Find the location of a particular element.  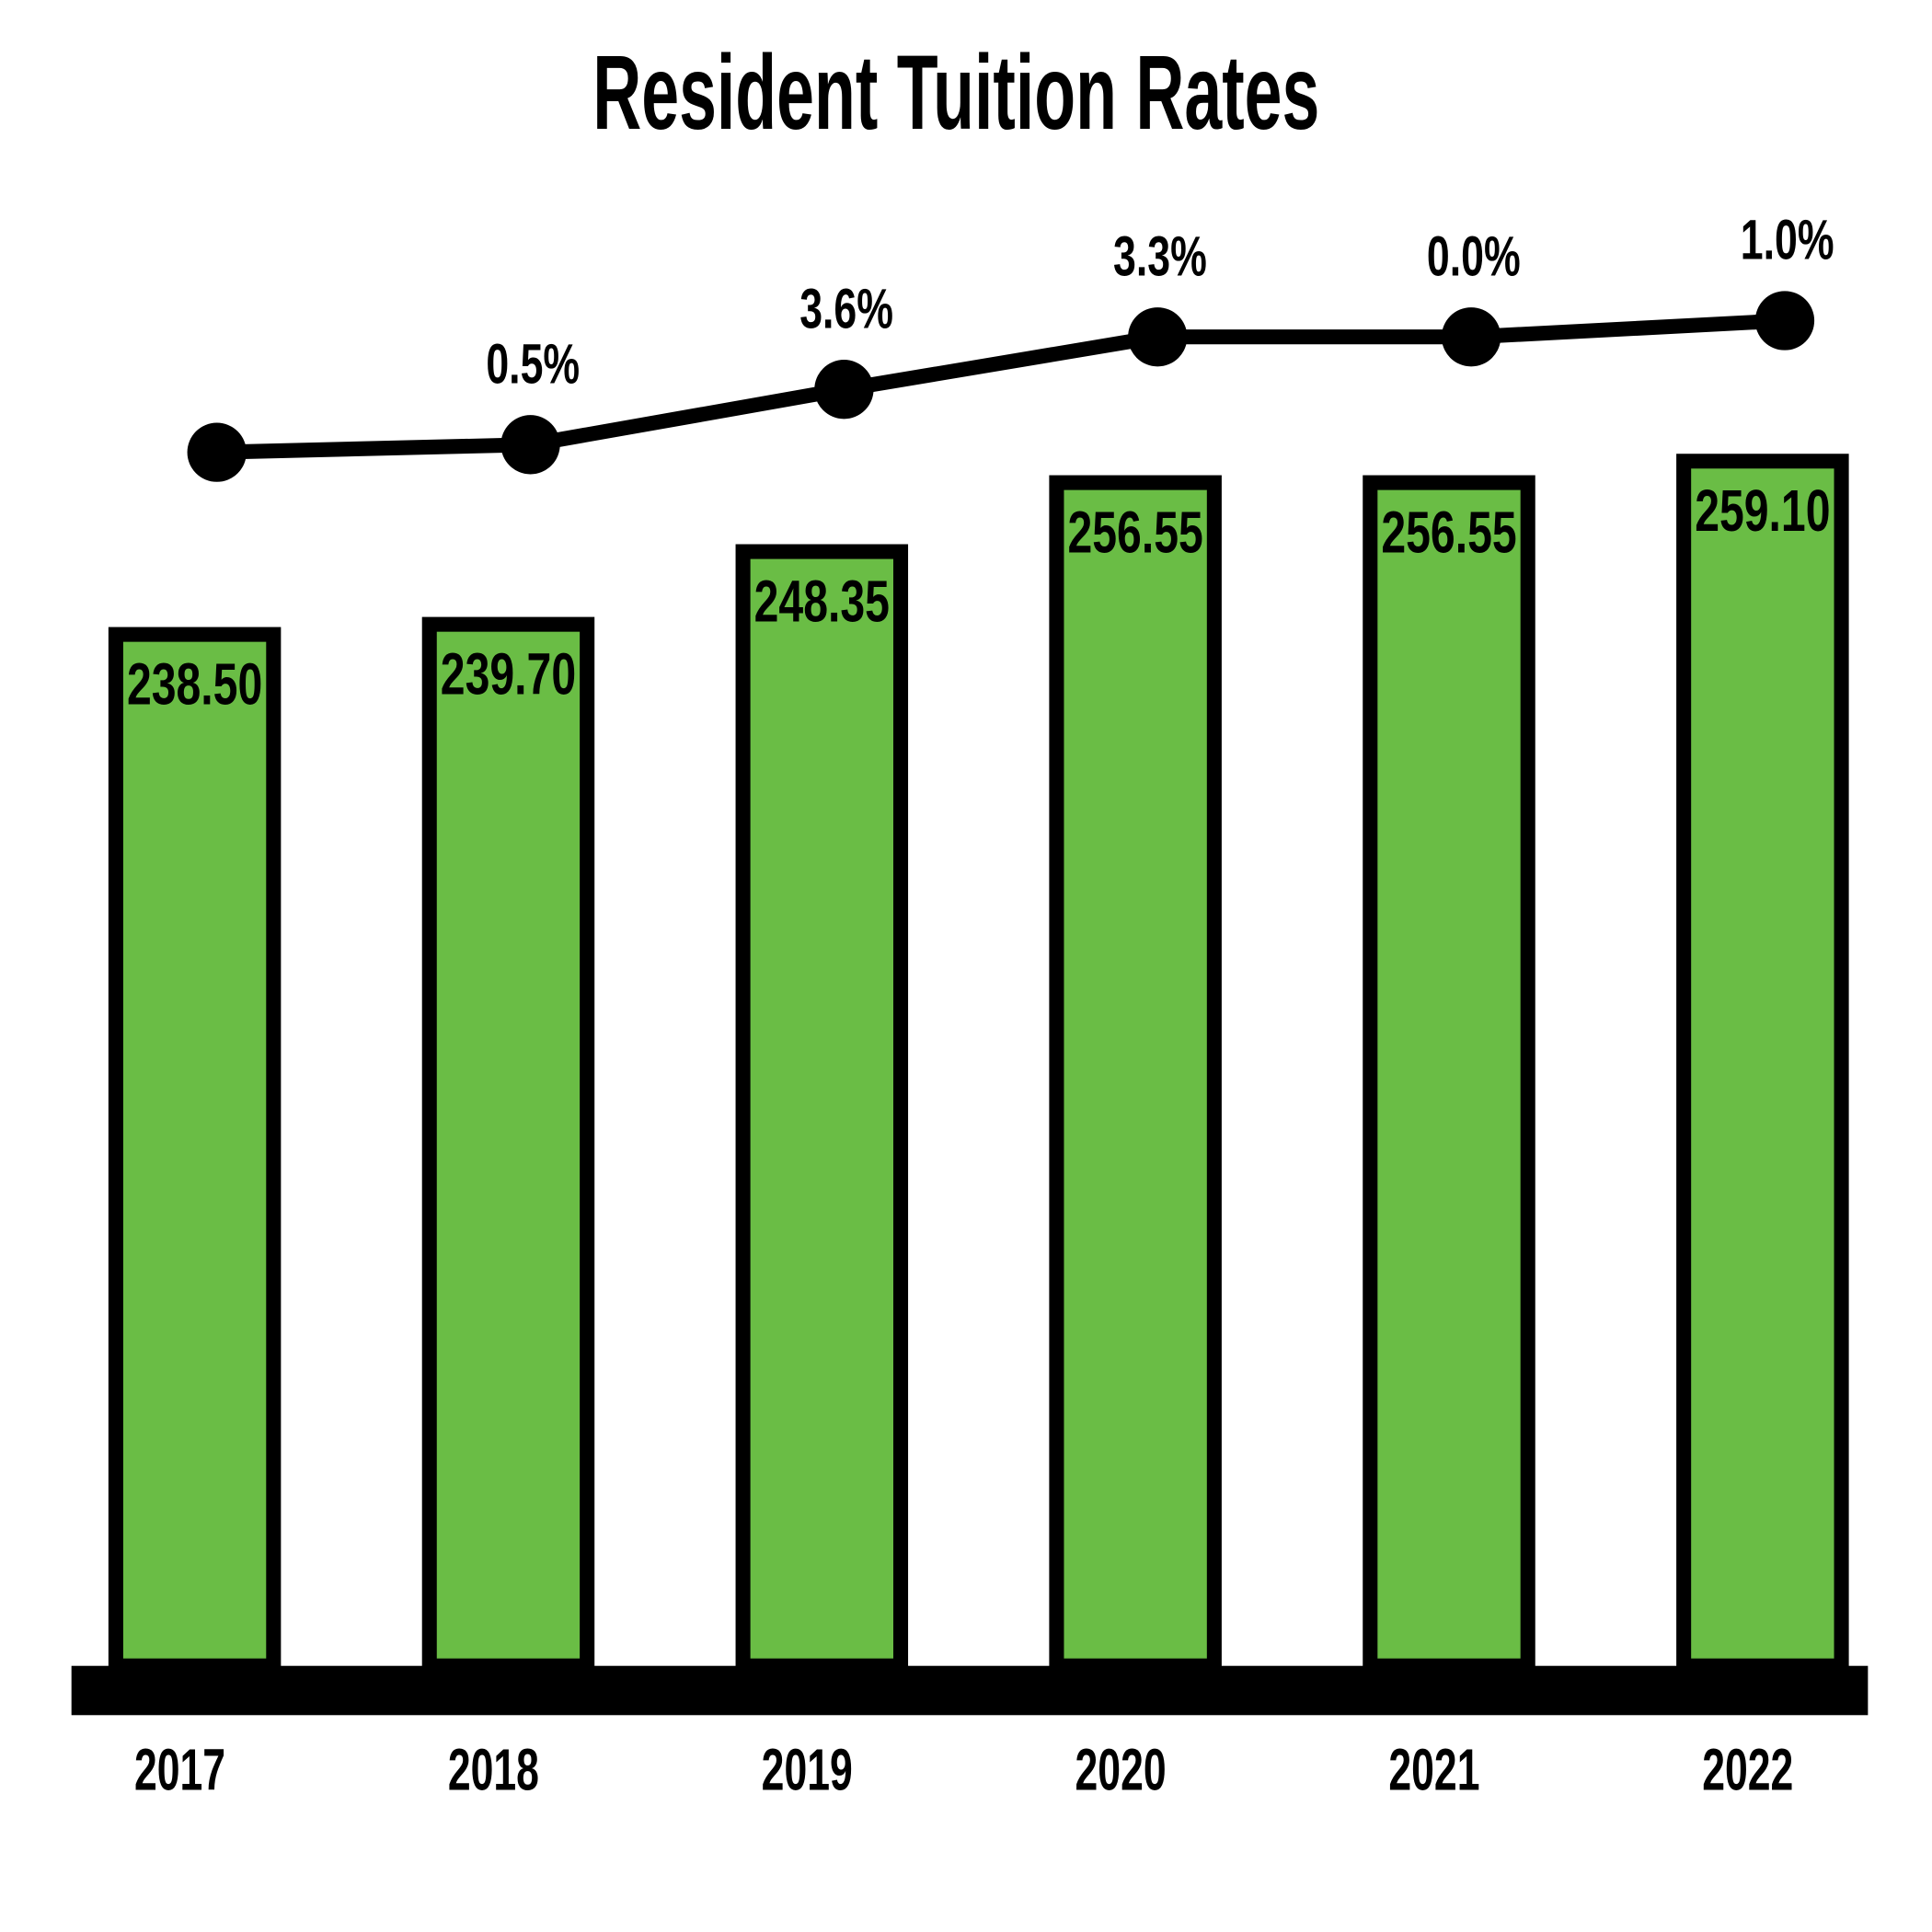

bar-value-label: 238.50 is located at coordinates (194, 684).